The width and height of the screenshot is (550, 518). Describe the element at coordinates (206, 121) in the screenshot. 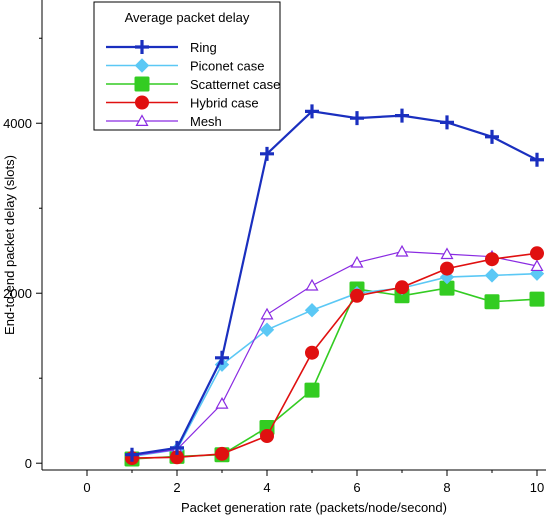

I see `legend-label: Mesh` at that location.